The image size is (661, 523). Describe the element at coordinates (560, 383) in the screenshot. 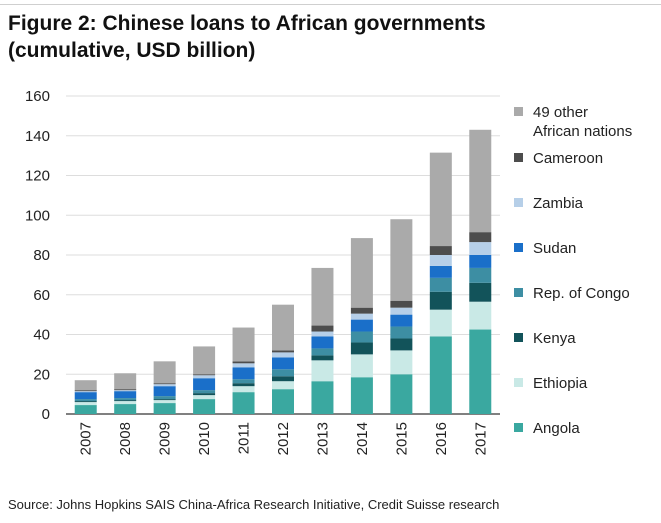

I see `legend-label-ethiopia: Ethiopia` at that location.